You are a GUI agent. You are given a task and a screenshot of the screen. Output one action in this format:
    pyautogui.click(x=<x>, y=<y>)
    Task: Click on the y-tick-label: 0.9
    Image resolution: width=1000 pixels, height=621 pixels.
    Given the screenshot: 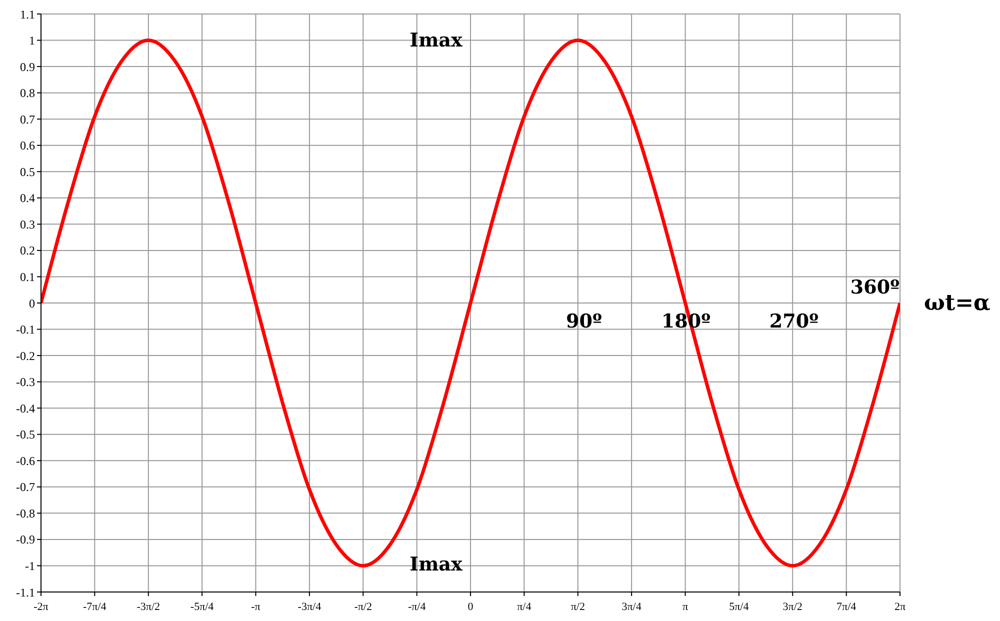 What is the action you would take?
    pyautogui.click(x=27, y=67)
    